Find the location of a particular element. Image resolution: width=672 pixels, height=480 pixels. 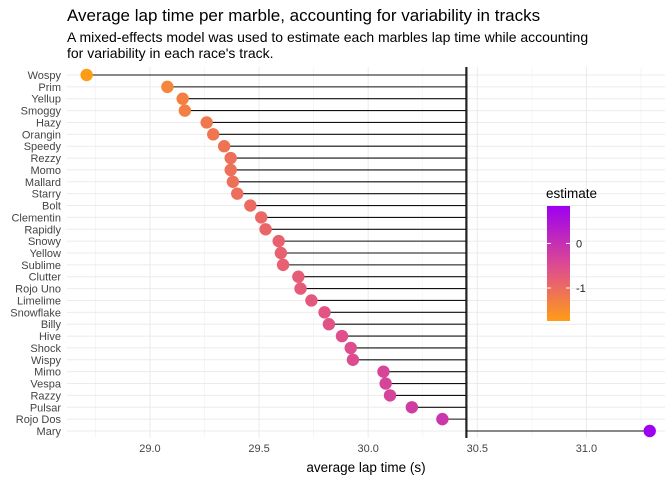

legend-title: estimate is located at coordinates (571, 193).